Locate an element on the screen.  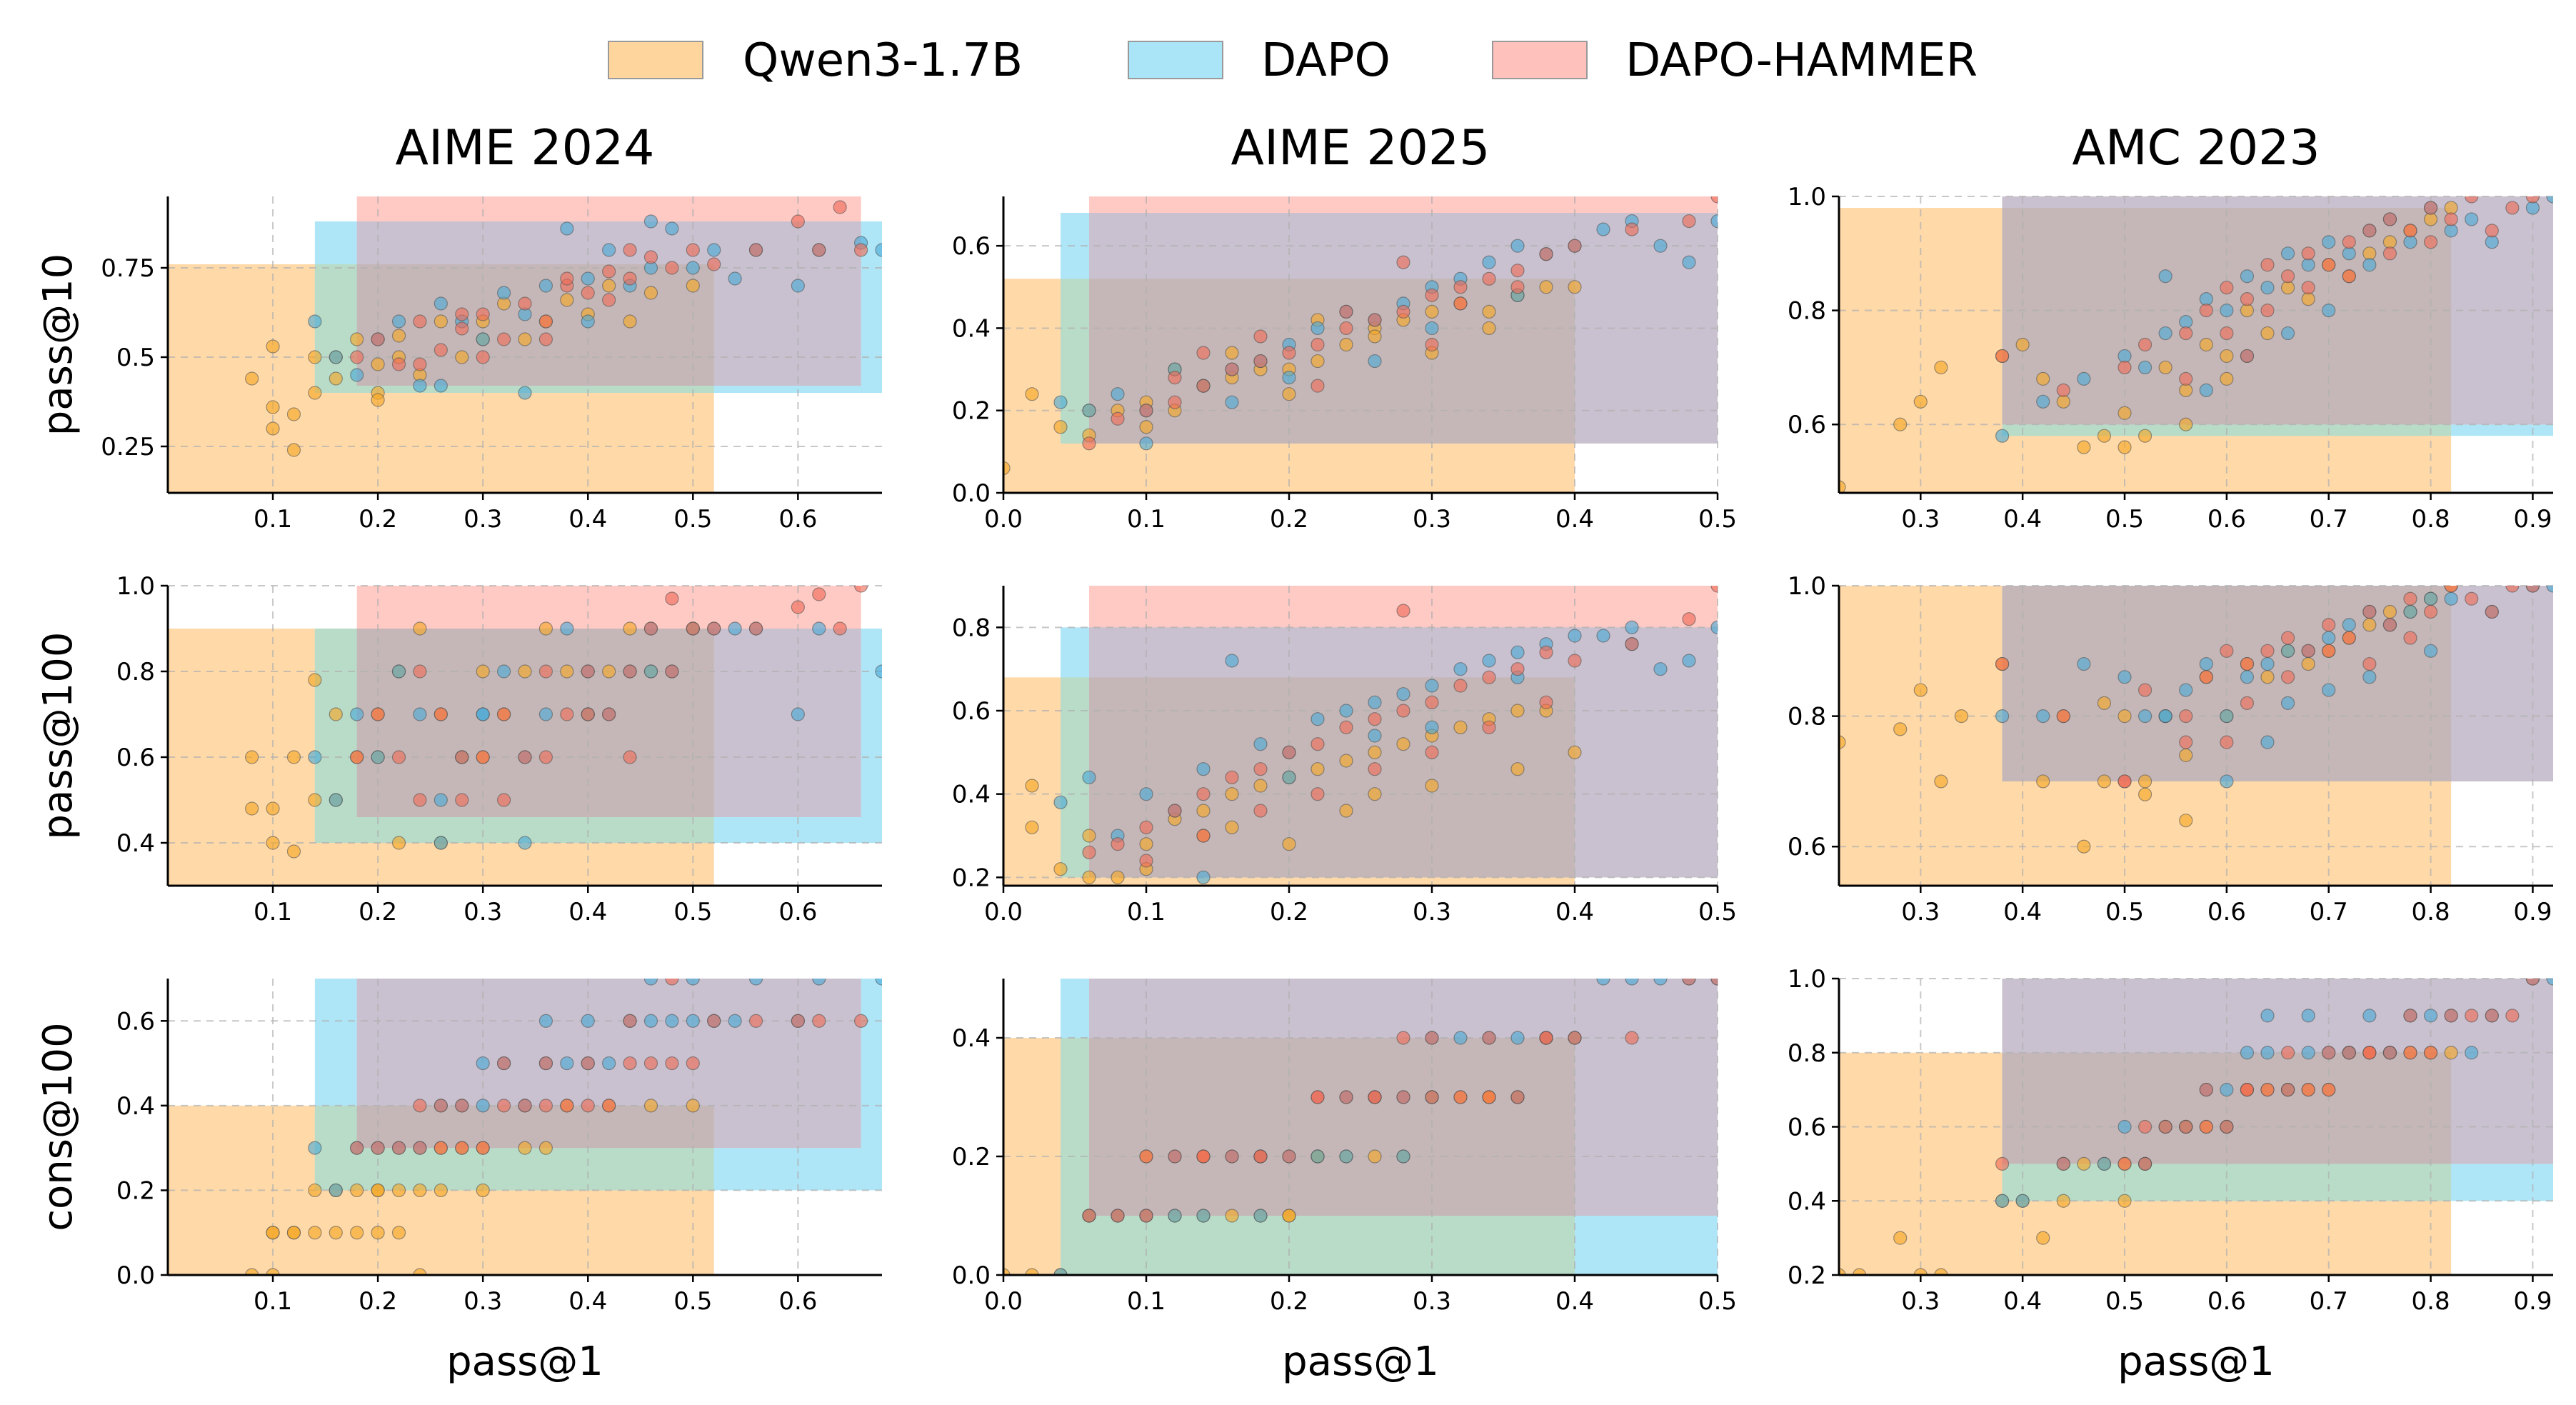
x-tick-label: 0.7 is located at coordinates (2329, 1301).